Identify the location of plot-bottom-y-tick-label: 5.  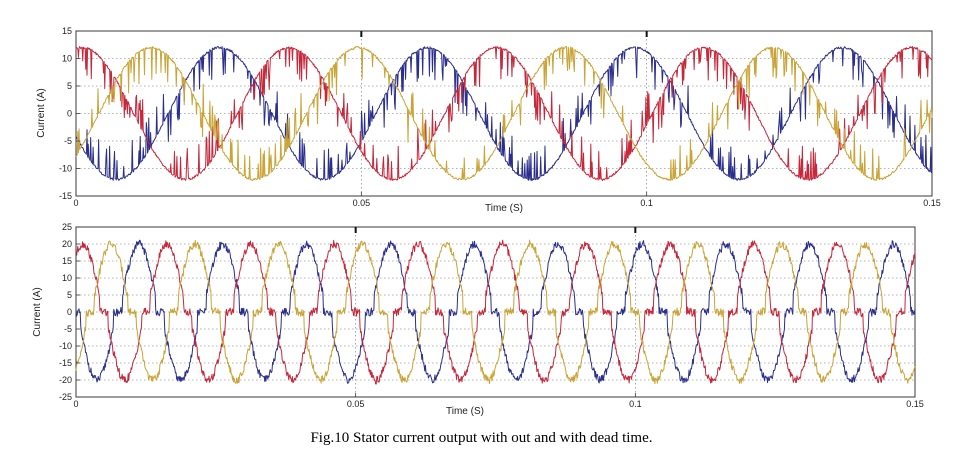
(69, 295).